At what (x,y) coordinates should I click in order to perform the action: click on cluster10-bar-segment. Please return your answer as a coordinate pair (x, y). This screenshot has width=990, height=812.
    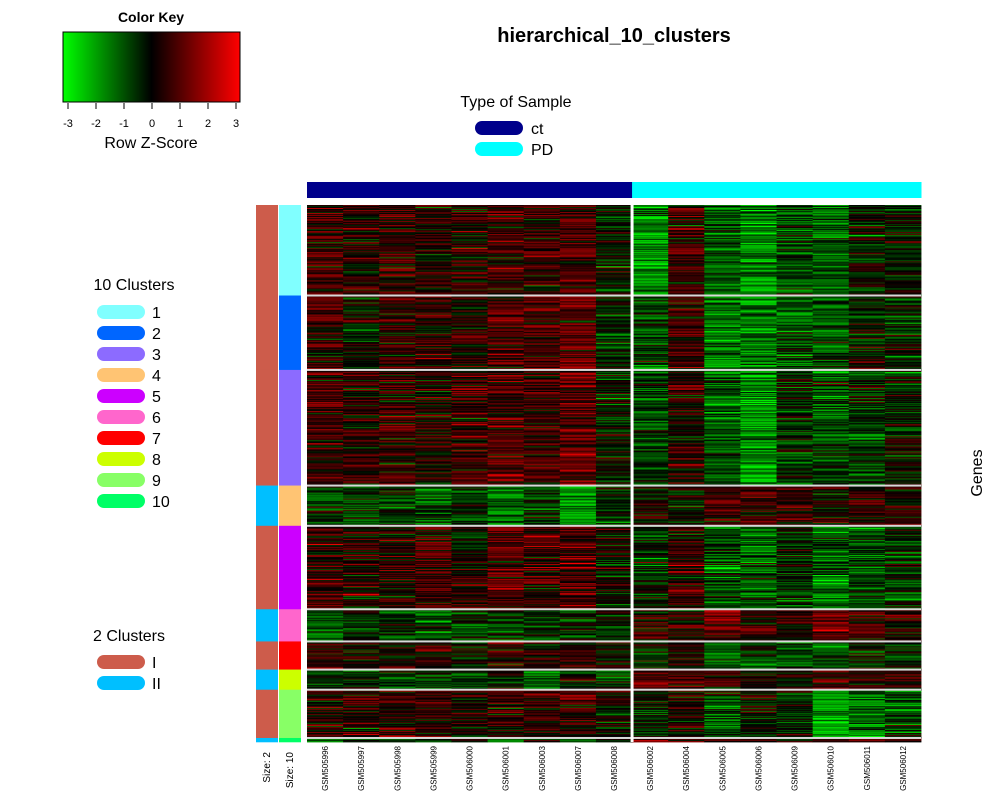
    Looking at the image, I should click on (290, 333).